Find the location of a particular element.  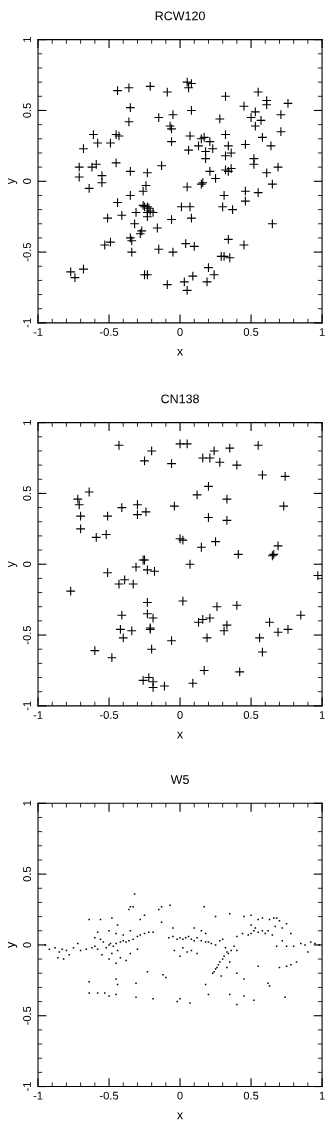

chart-title: W5 is located at coordinates (179, 779).